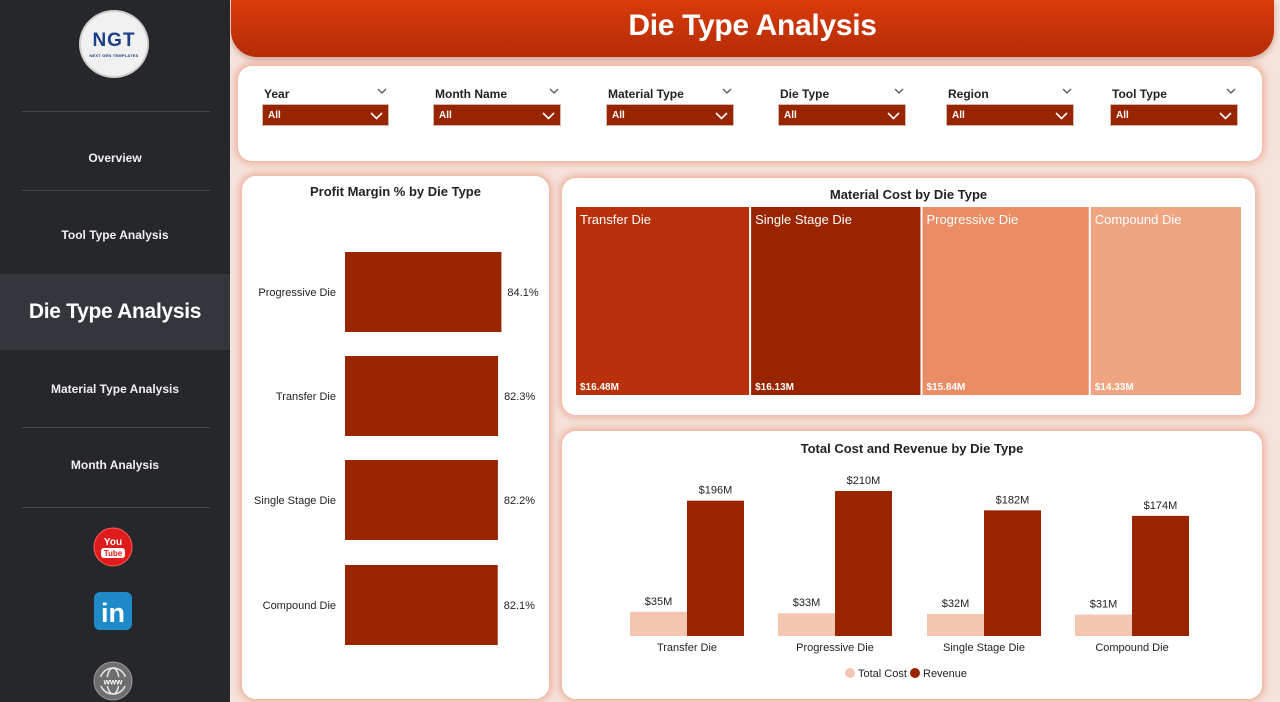  I want to click on treemap-tile-progressive-die, so click(1005, 301).